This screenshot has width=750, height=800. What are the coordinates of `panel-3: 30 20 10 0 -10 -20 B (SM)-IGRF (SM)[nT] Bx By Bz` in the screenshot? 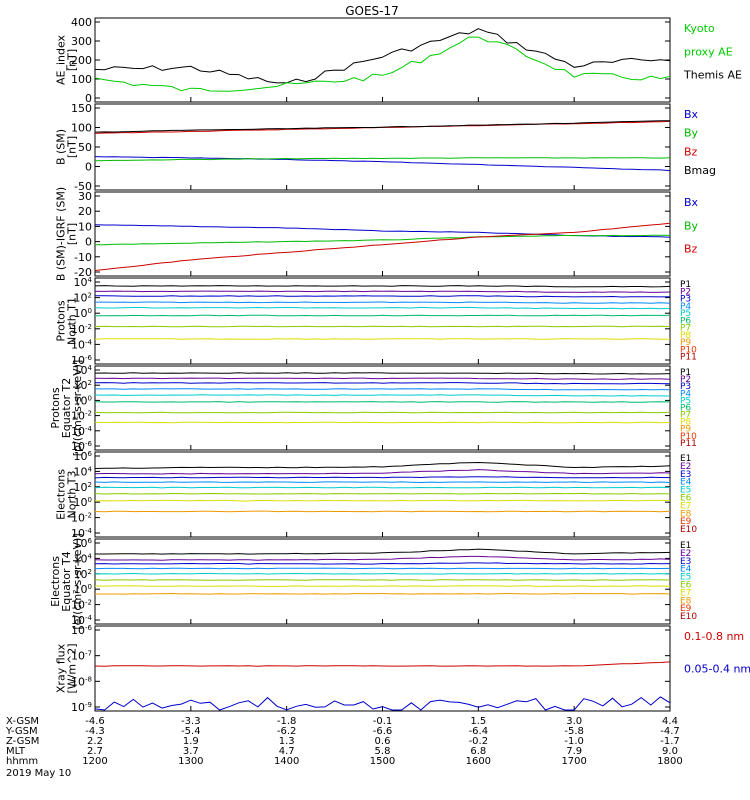 It's located at (377, 234).